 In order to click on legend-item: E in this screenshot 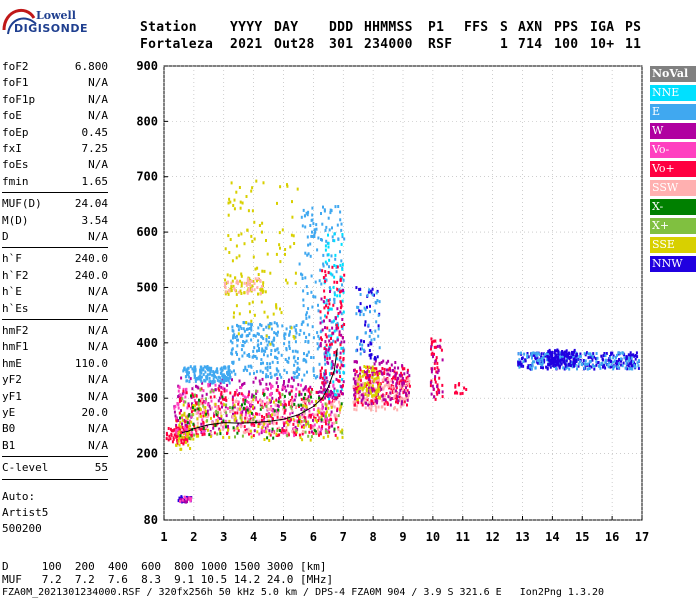, I will do `click(673, 112)`.